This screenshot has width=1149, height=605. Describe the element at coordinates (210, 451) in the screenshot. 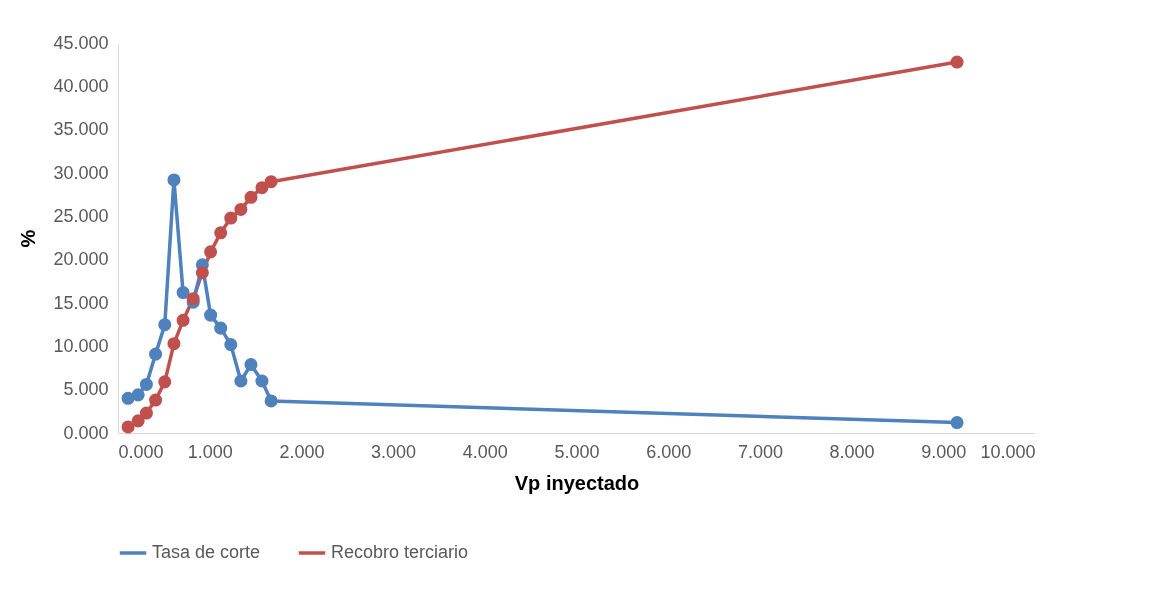

I see `x-tick-label: 1.000` at that location.